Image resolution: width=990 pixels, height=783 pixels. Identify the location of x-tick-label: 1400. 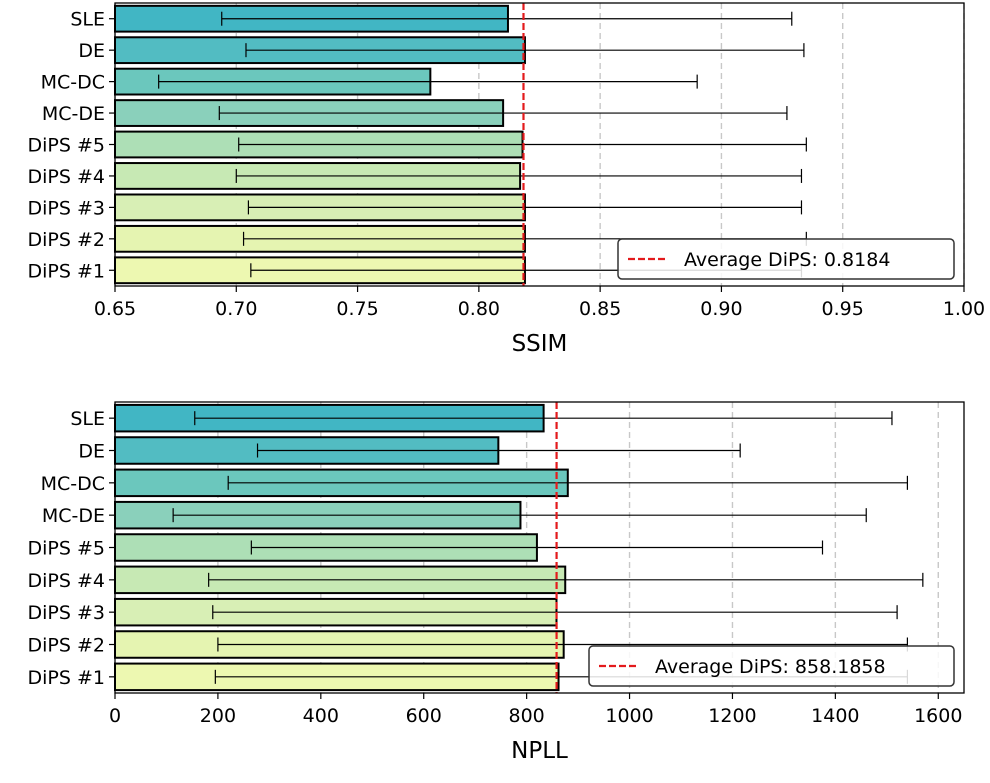
(835, 716).